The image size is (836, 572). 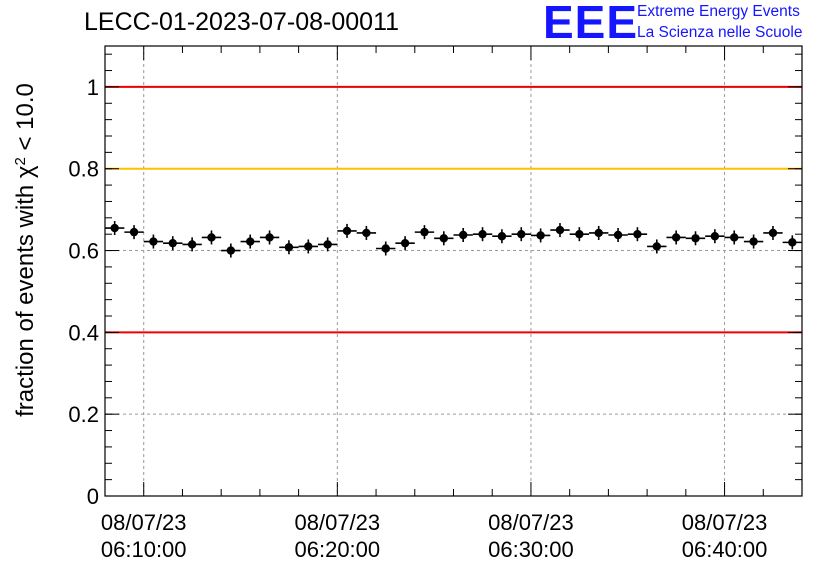 I want to click on y-tick-label: 0.2, so click(x=83, y=414).